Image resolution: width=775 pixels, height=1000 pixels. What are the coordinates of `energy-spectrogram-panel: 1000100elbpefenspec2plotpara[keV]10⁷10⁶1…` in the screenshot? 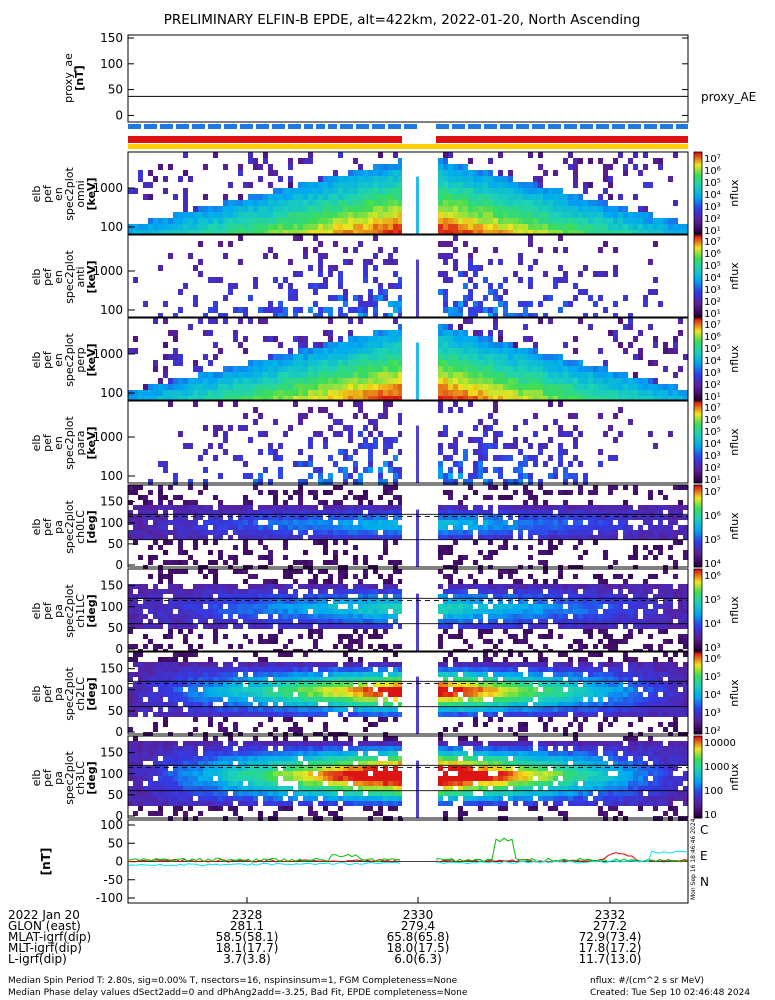 It's located at (385, 443).